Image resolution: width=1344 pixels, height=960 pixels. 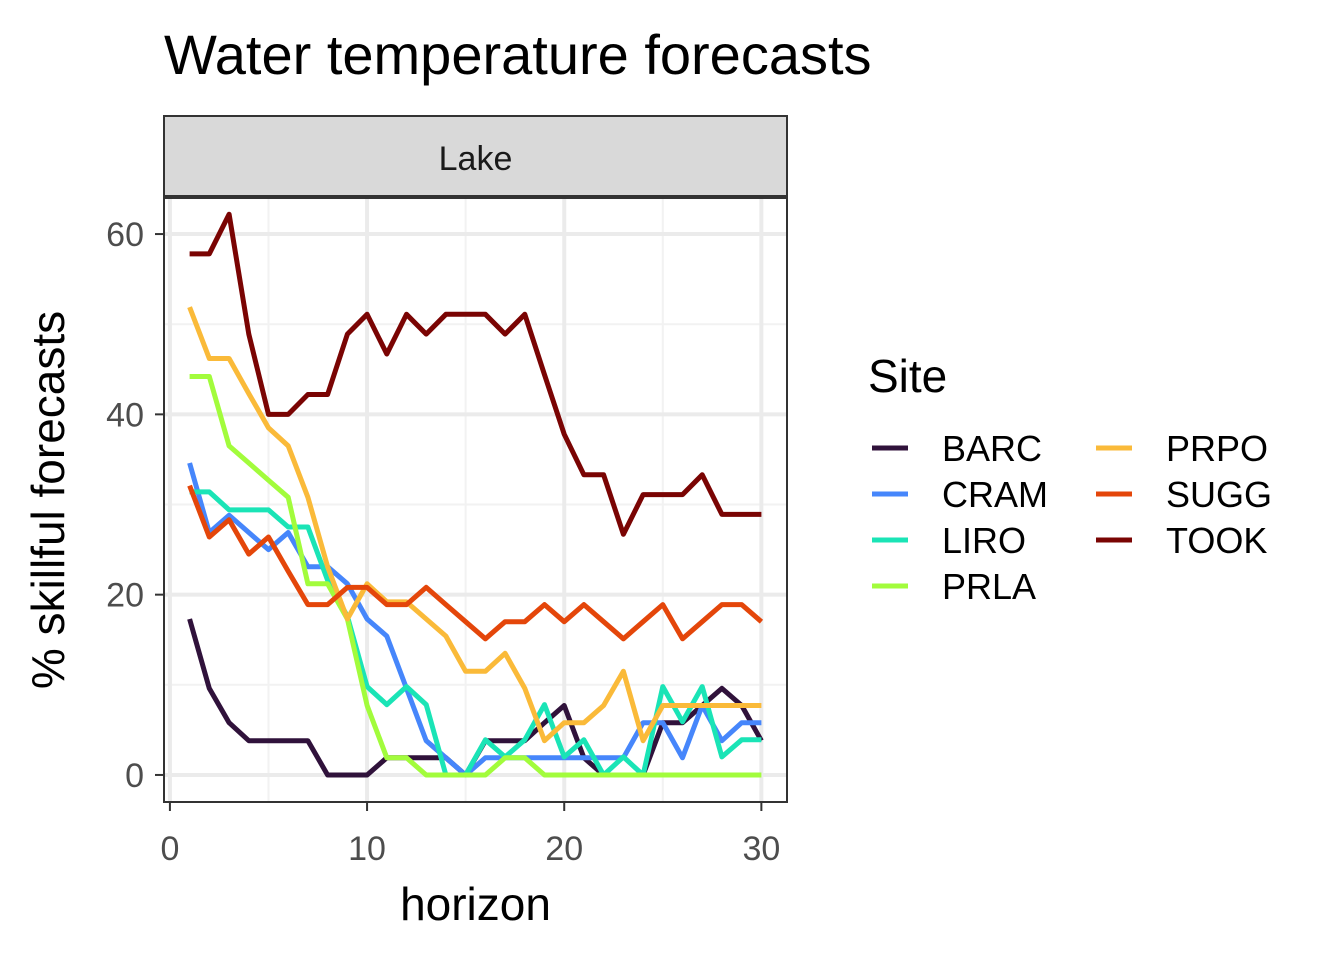 I want to click on legend-label-took: TOOK, so click(x=1216, y=540).